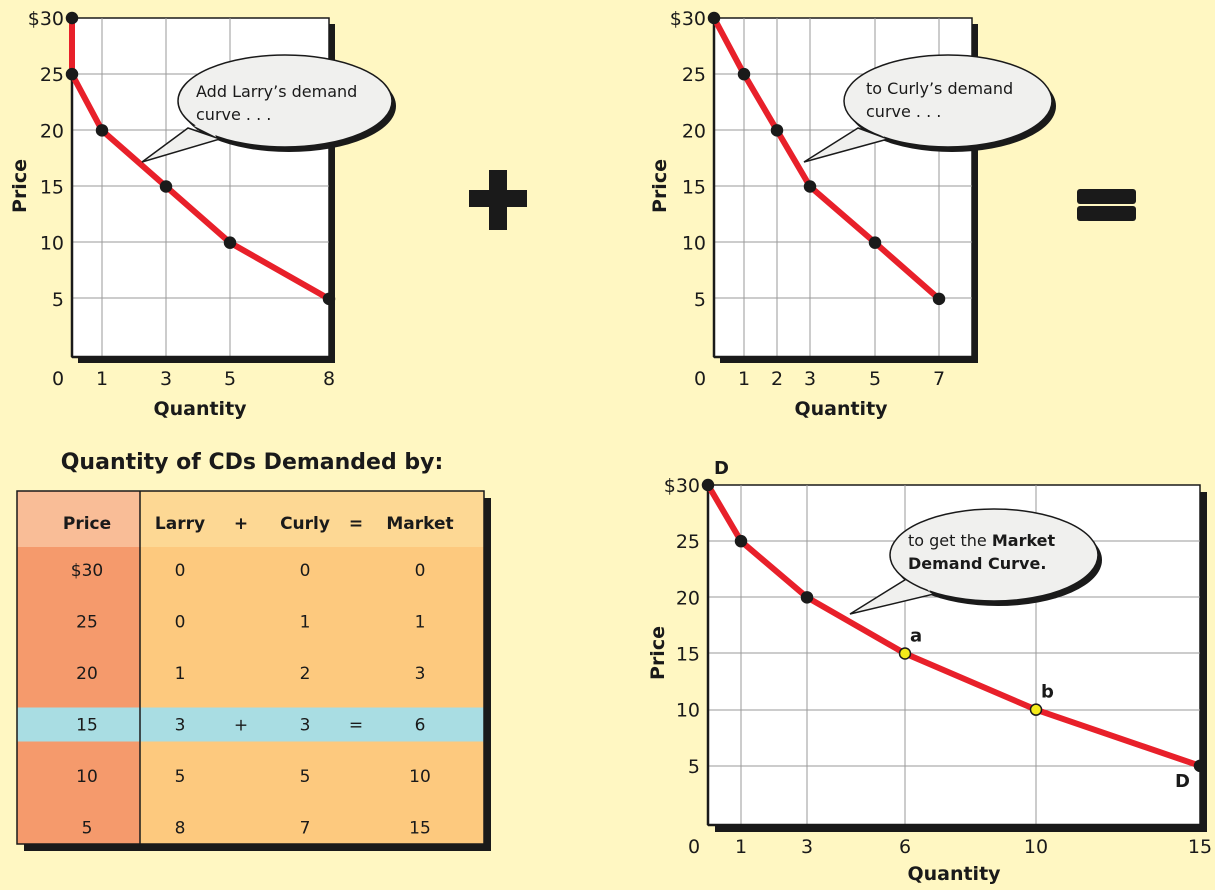 The height and width of the screenshot is (890, 1215). Describe the element at coordinates (777, 379) in the screenshot. I see `x-tick-label: 2` at that location.